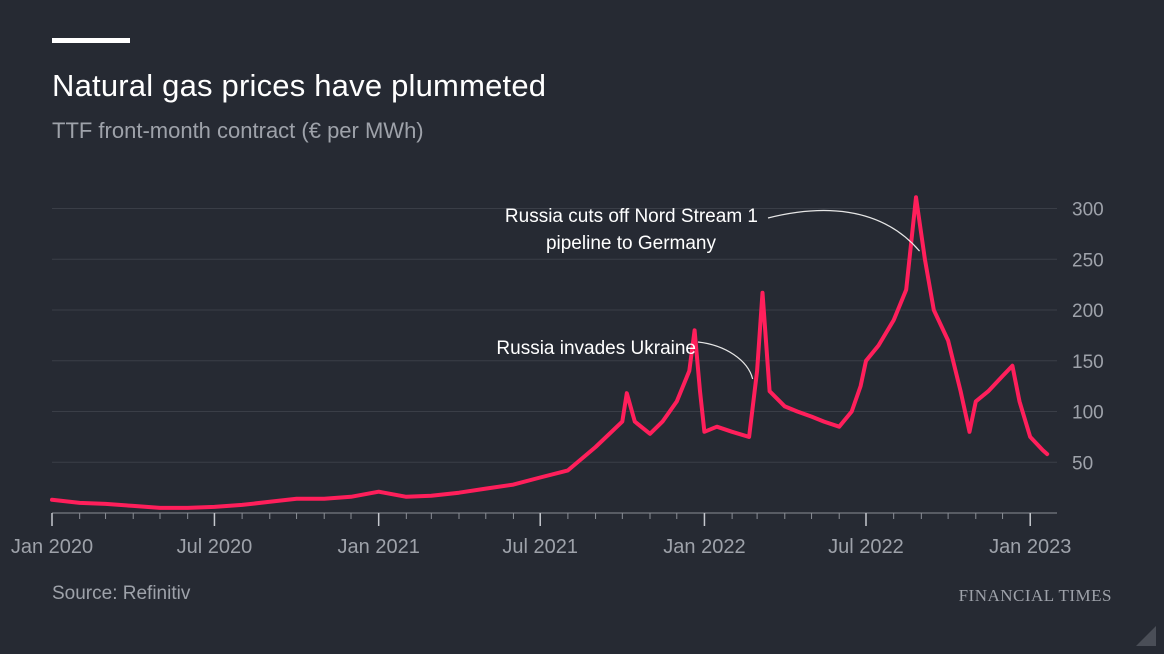 Image resolution: width=1164 pixels, height=654 pixels. I want to click on annotation-label: Russia invades Ukraine, so click(596, 348).